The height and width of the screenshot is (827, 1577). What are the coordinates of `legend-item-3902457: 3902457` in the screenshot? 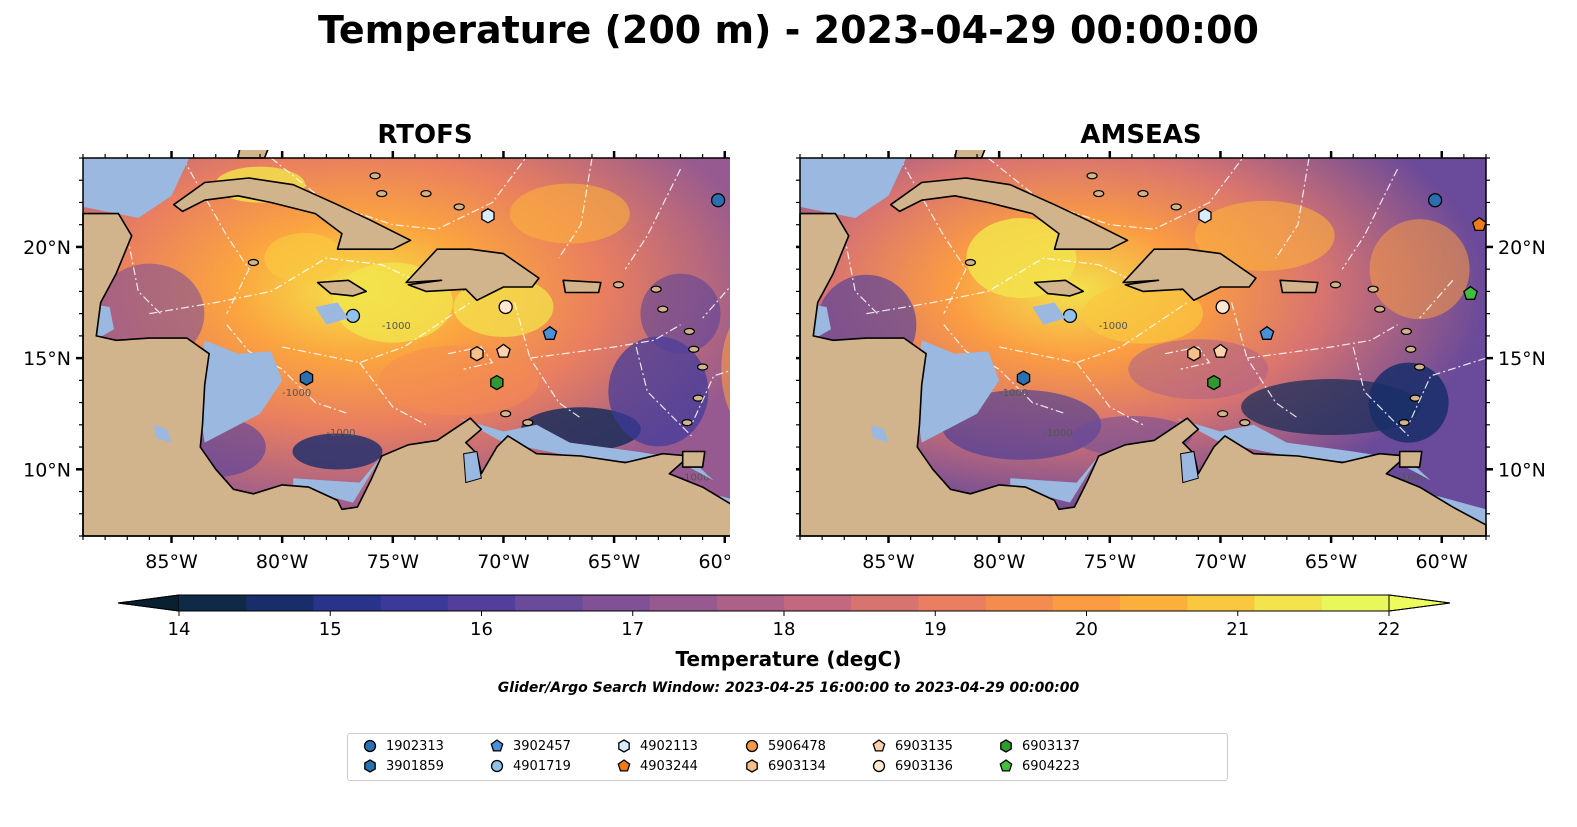 It's located at (530, 746).